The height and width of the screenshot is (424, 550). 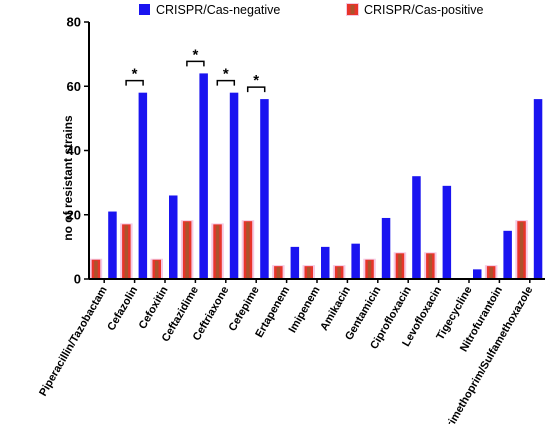 I want to click on significance-label-cefazolin: *, so click(x=135, y=74).